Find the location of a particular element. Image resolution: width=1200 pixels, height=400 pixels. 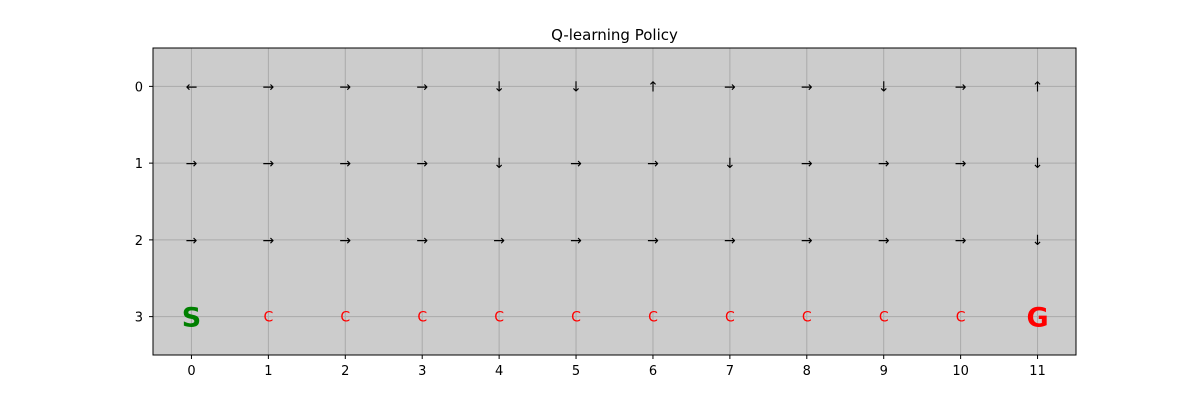

y-tick-label: 0 is located at coordinates (139, 87).